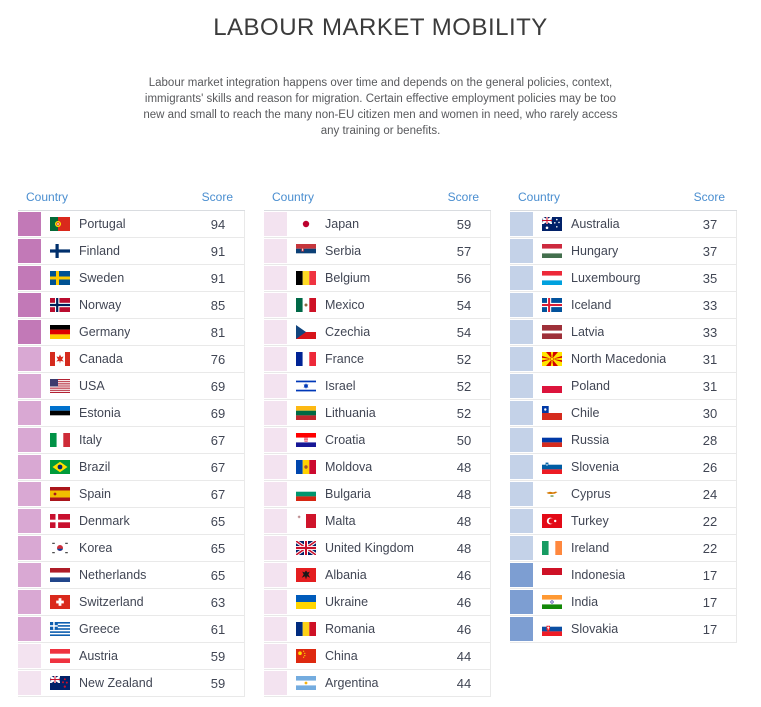 This screenshot has width=761, height=707. What do you see at coordinates (116, 332) in the screenshot?
I see `country-cell: Germany` at bounding box center [116, 332].